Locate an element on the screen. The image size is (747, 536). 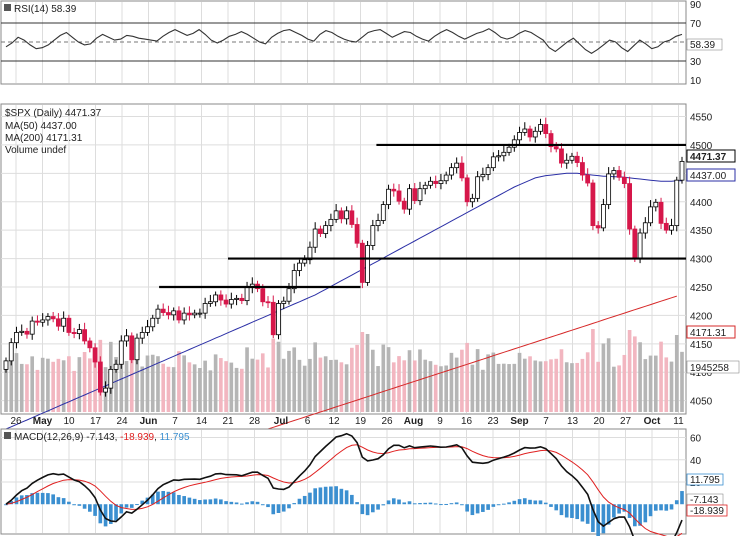
price-y-tick-label: 4550 is located at coordinates (701, 118).